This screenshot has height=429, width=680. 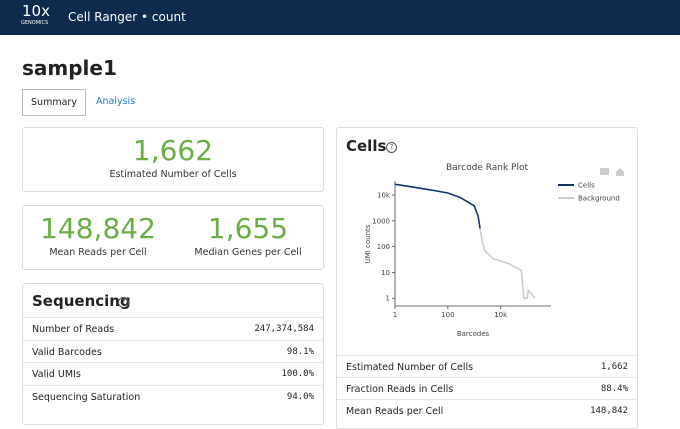 I want to click on legend-label: Cells, so click(x=586, y=186).